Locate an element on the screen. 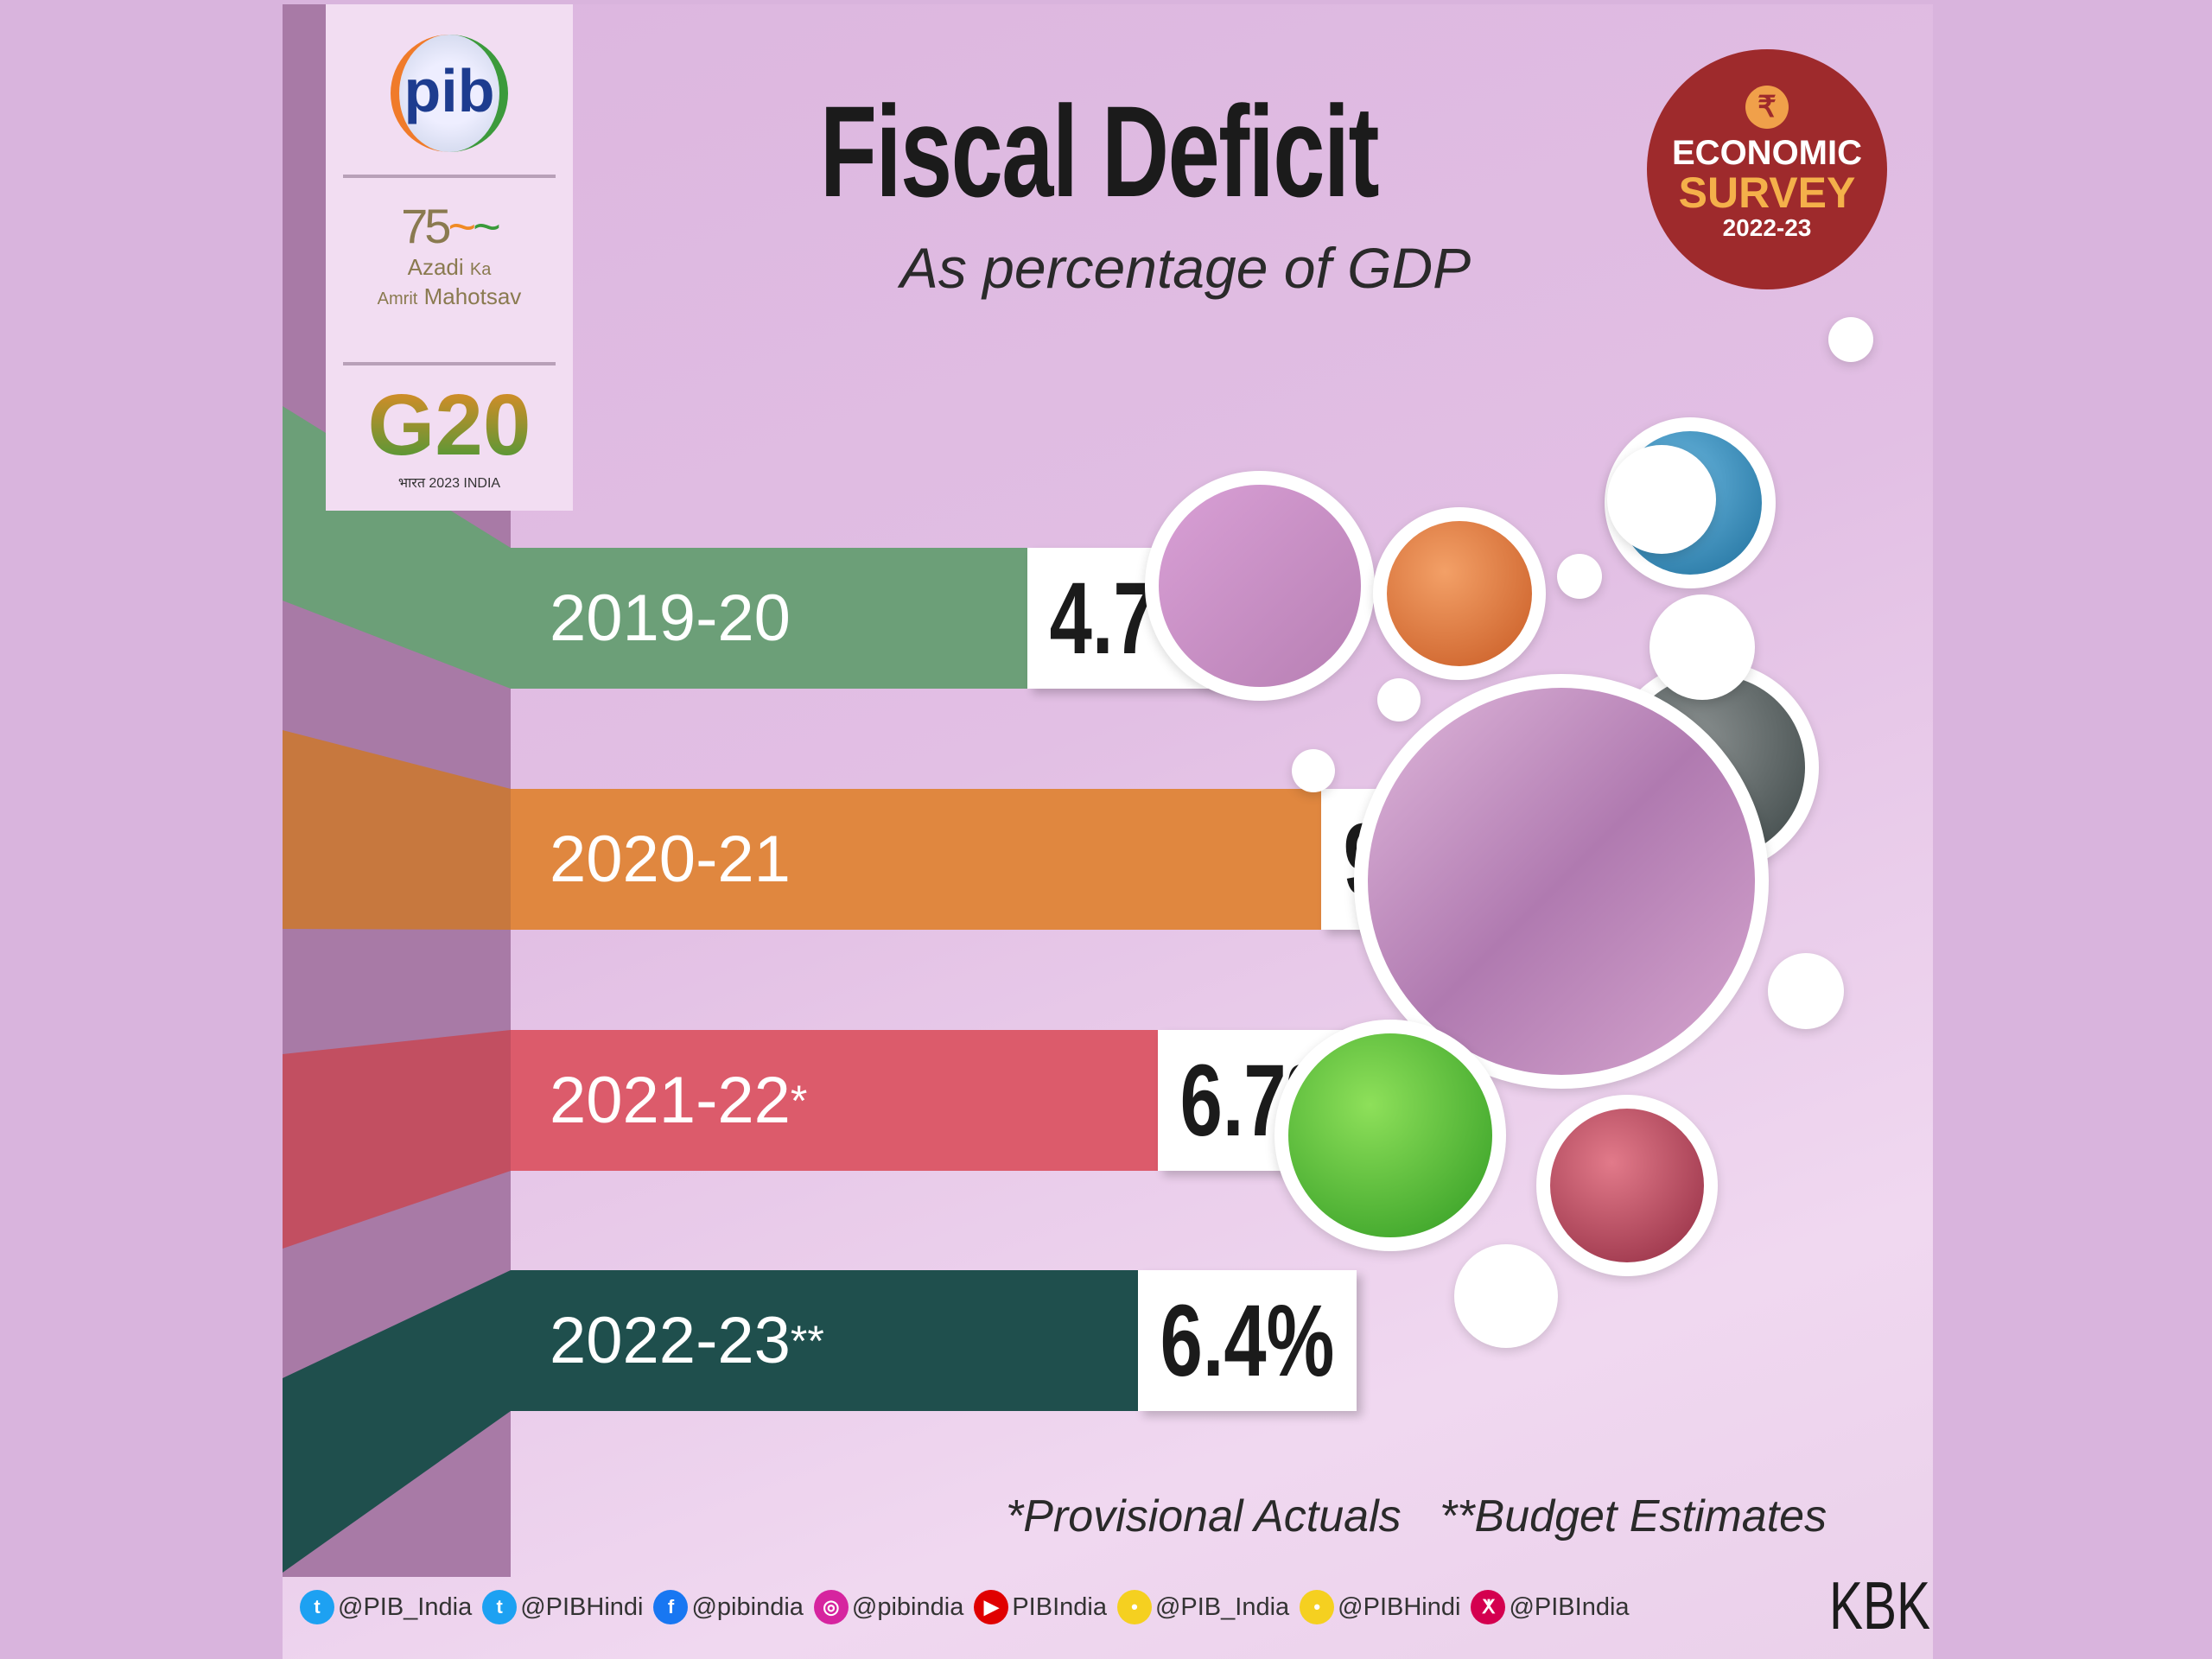  footnote-mark: ** is located at coordinates (807, 1340).